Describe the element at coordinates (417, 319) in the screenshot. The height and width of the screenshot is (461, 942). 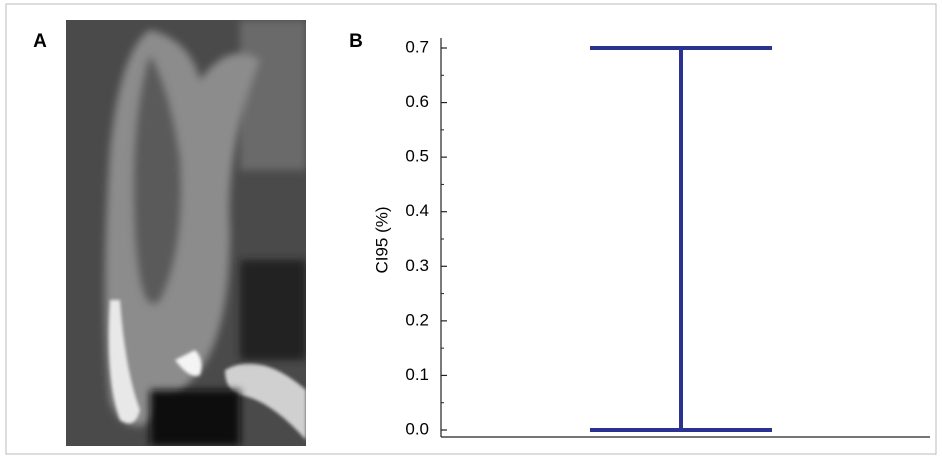
I see `y-tick-label: 0.2` at that location.